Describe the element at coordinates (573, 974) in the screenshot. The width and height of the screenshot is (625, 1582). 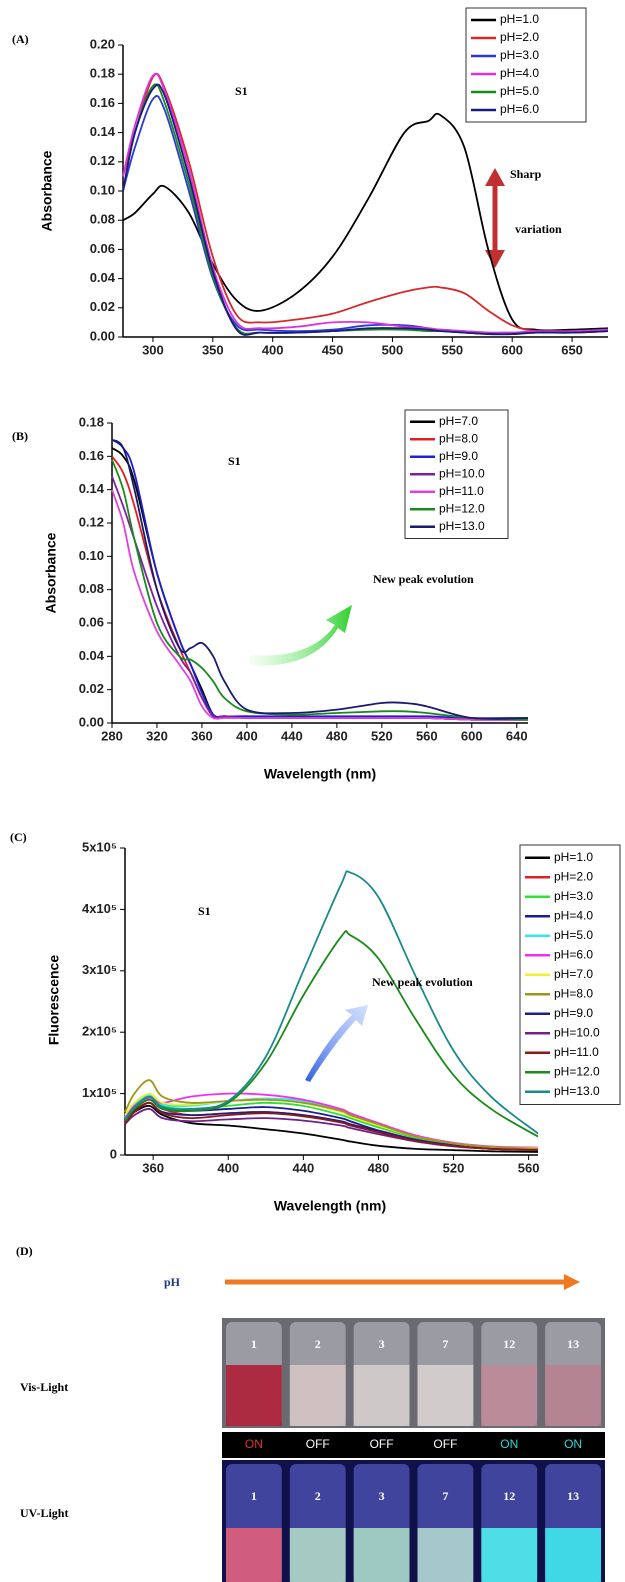
I see `legend-label: pH=7.0` at that location.